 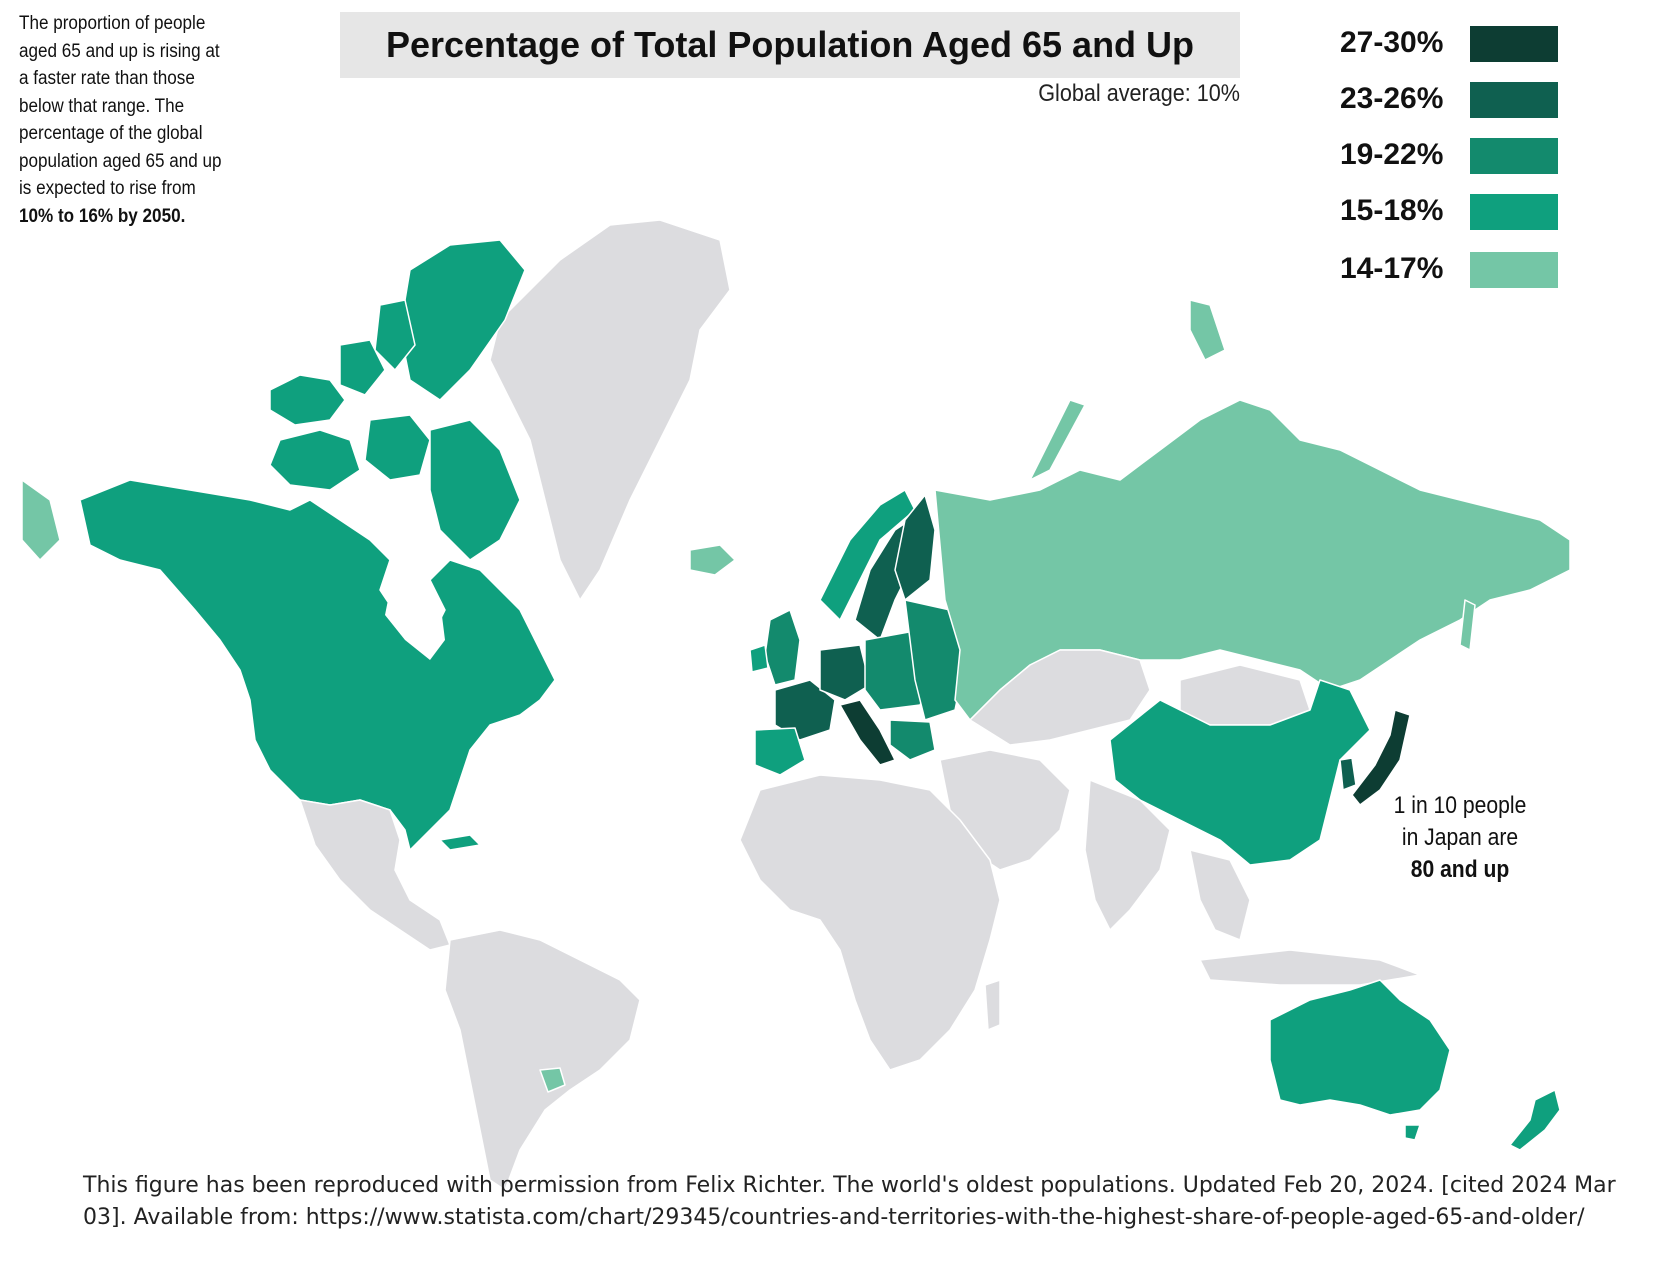 I want to click on region-south-america, so click(x=542, y=1060).